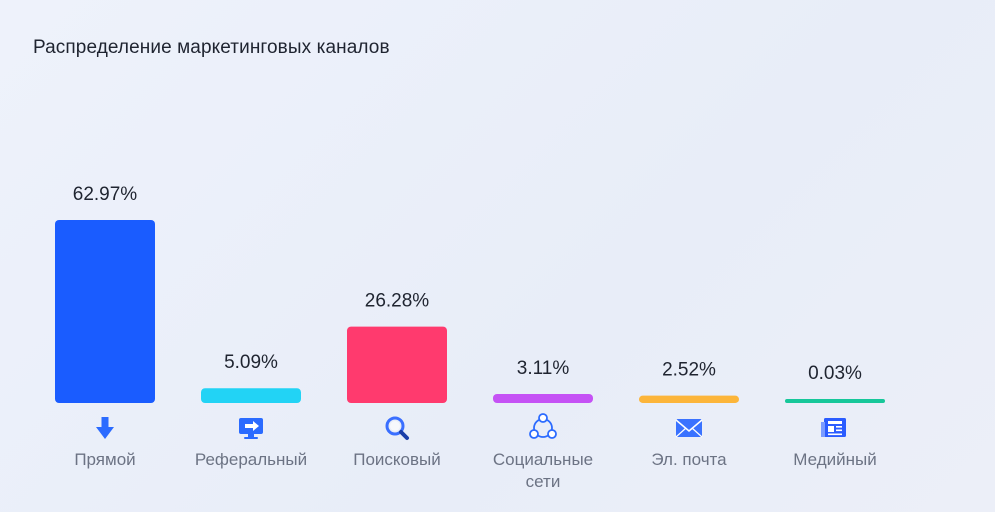 The width and height of the screenshot is (995, 512). What do you see at coordinates (105, 194) in the screenshot?
I see `data-label: 62.97%` at bounding box center [105, 194].